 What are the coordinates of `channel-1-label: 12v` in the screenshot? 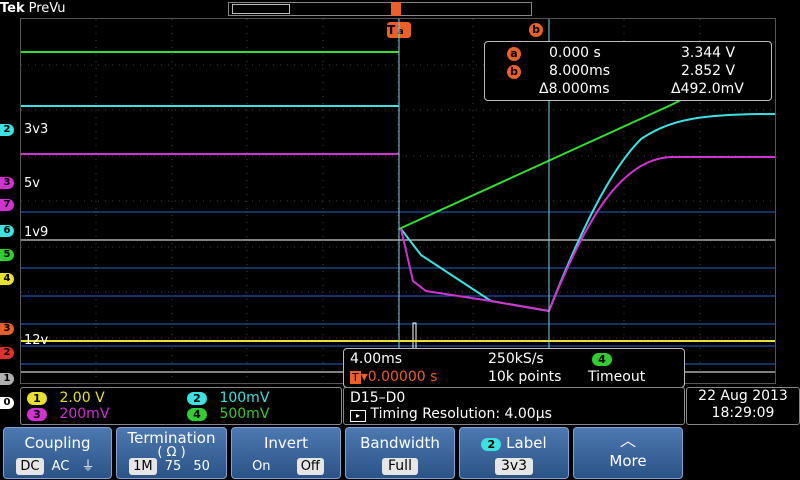 It's located at (36, 340).